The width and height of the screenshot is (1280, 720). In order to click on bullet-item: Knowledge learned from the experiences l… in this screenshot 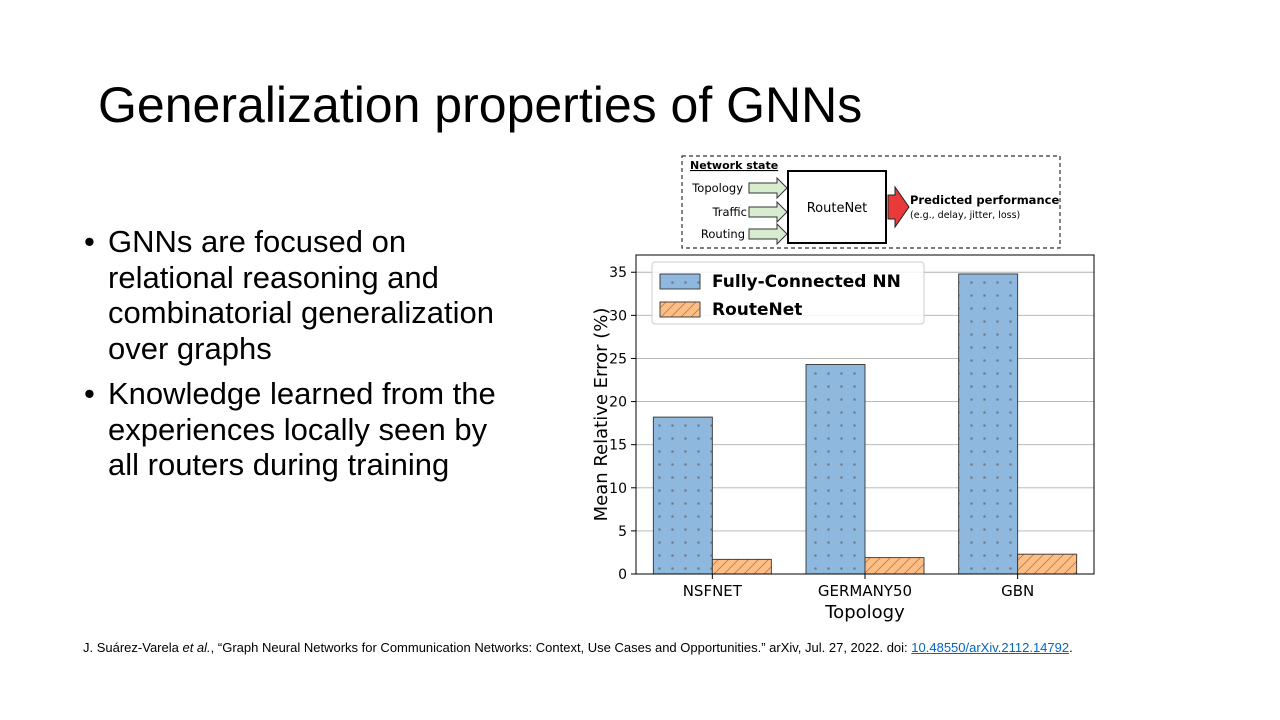, I will do `click(294, 429)`.